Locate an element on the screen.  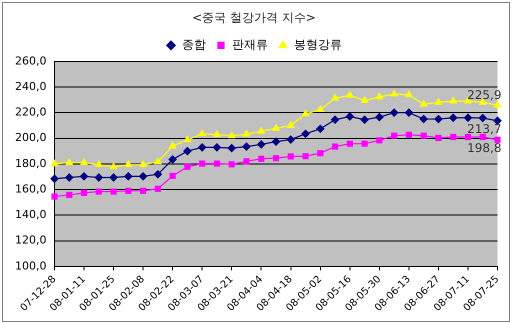
y-tick-label: 160,0 is located at coordinates (30, 189).